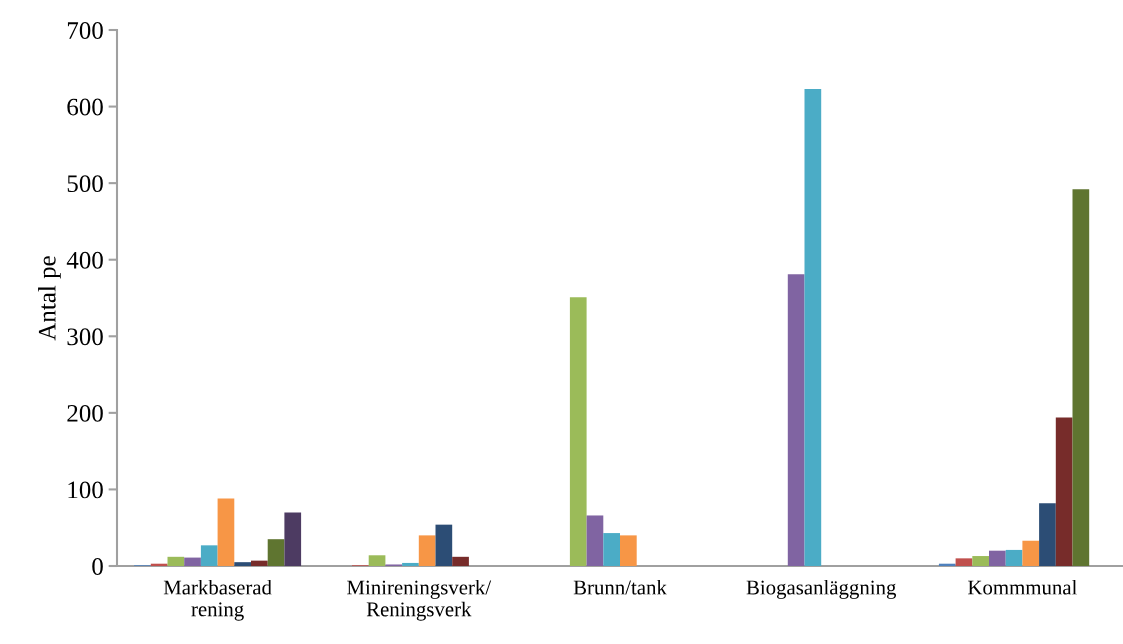 This screenshot has height=644, width=1123. Describe the element at coordinates (85, 184) in the screenshot. I see `y-tick-label: 500` at that location.